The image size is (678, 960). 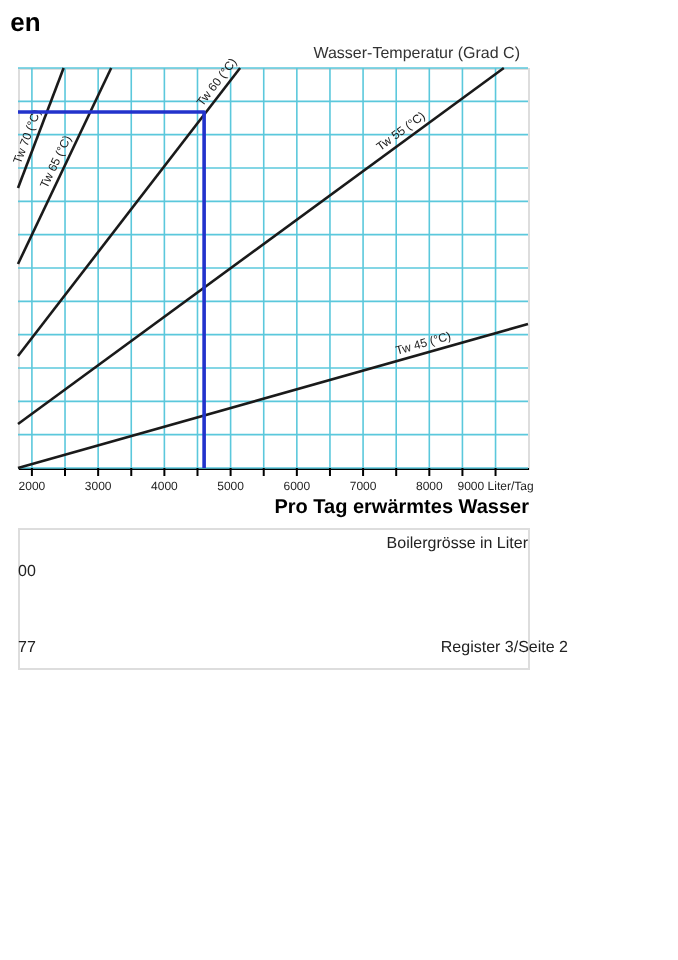 What do you see at coordinates (402, 508) in the screenshot?
I see `x-axis-title: Pro Tag erwärmtes Wasser` at bounding box center [402, 508].